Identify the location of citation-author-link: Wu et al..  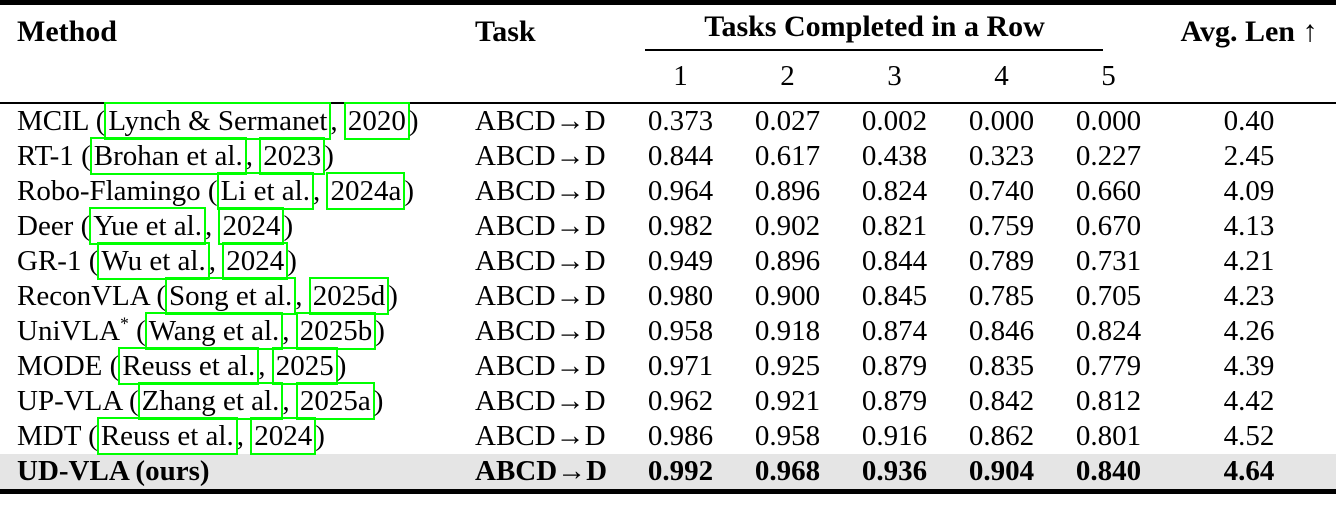
(153, 261).